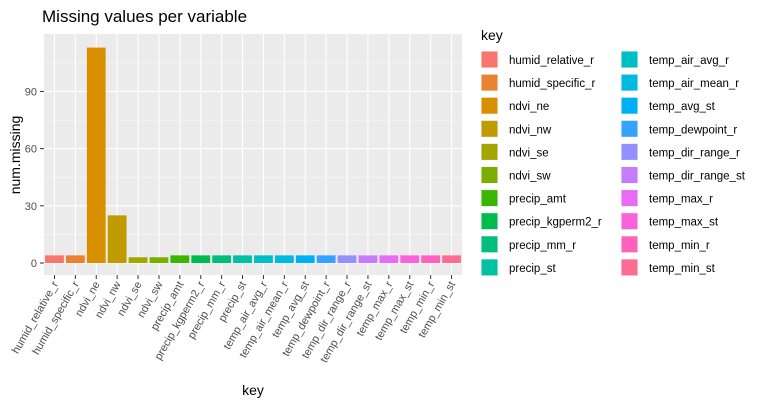 The height and width of the screenshot is (402, 770). I want to click on bar-temp_dir_range_r, so click(347, 259).